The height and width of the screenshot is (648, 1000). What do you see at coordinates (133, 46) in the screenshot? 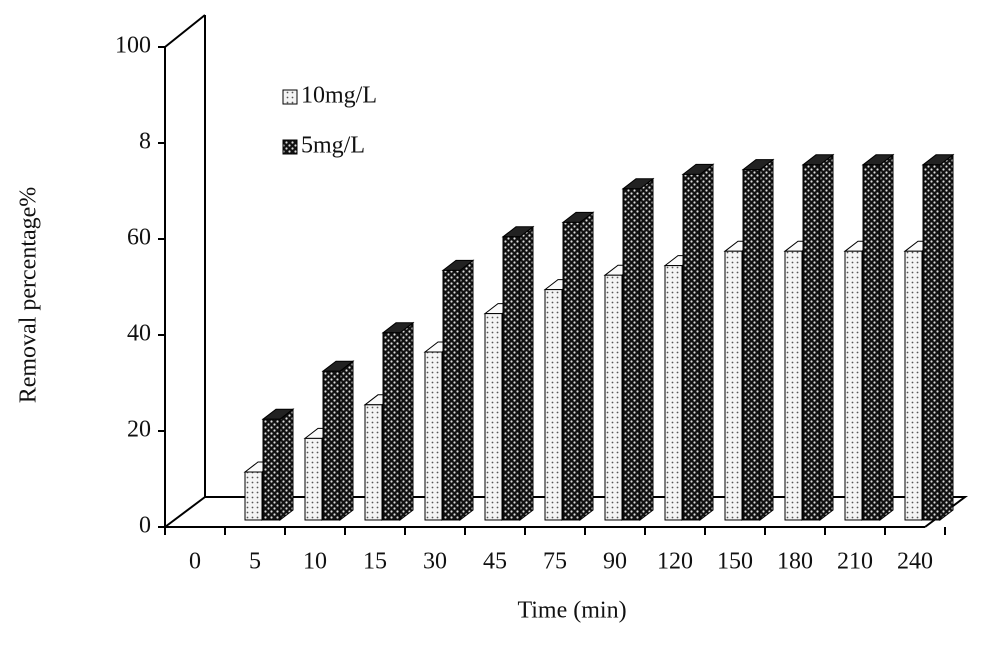
I see `y-tick-label: 100` at bounding box center [133, 46].